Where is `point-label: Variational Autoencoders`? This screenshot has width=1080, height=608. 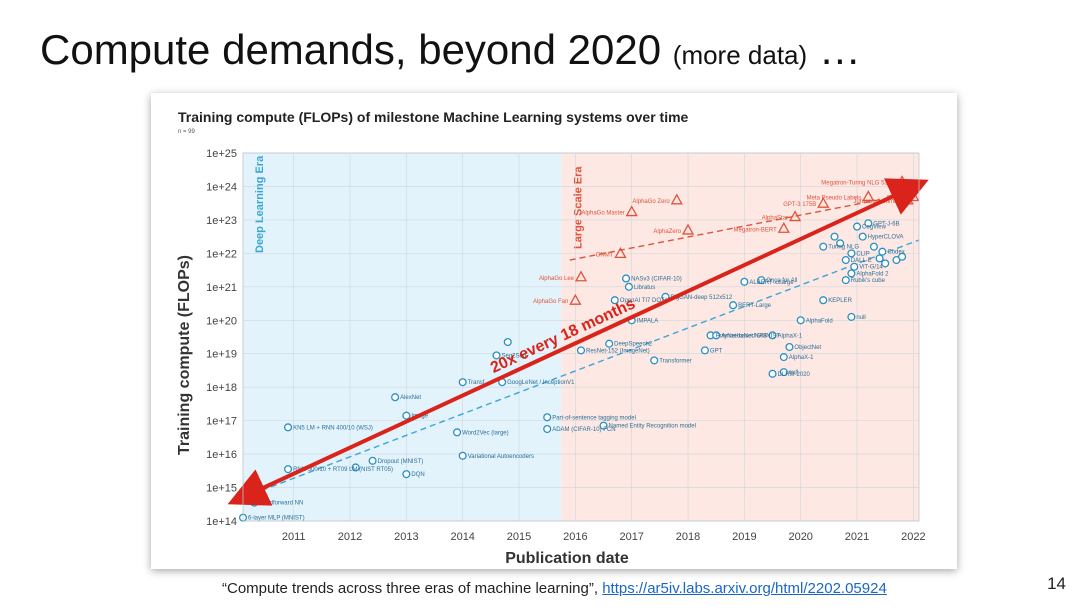
point-label: Variational Autoencoders is located at coordinates (501, 457).